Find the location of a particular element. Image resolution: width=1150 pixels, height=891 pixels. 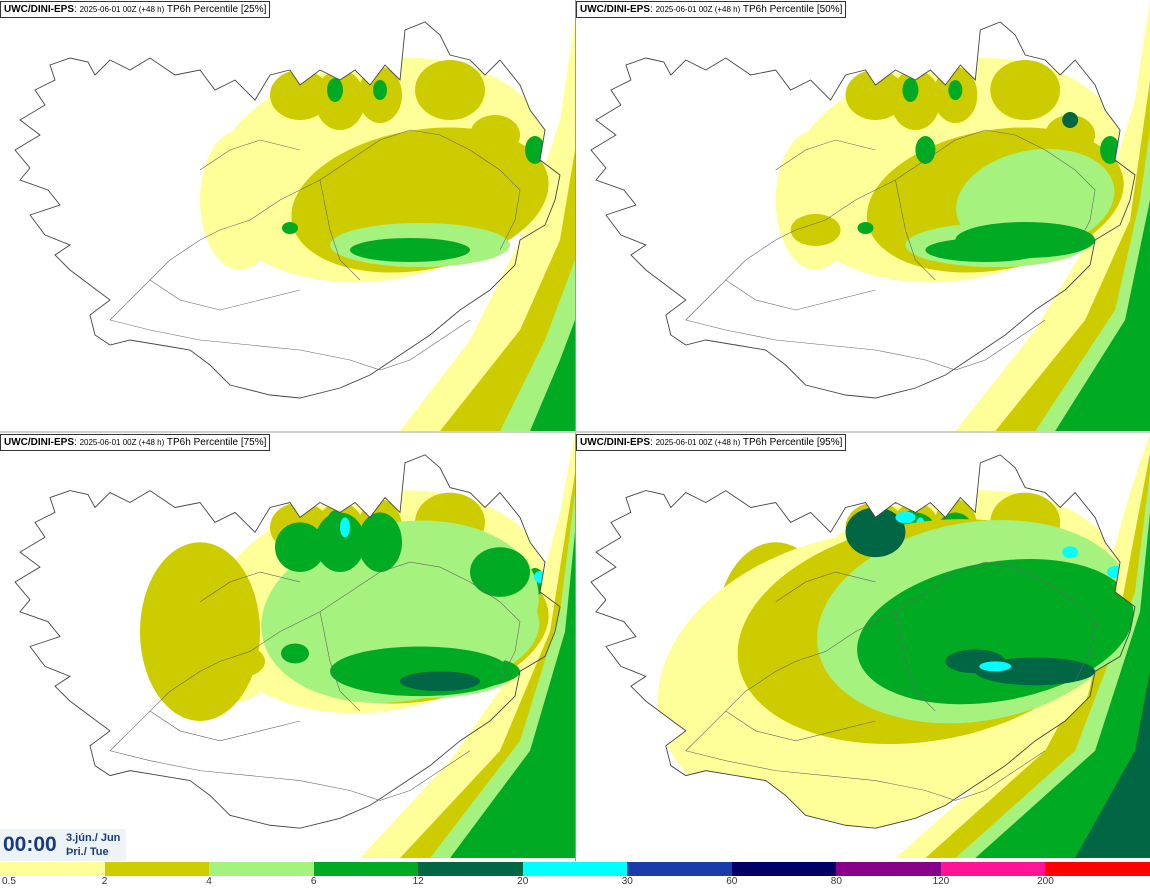

colorbar-tick: 120 is located at coordinates (941, 881).